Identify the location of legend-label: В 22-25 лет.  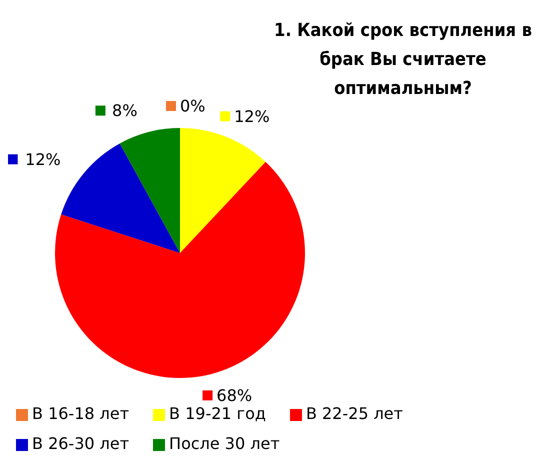
(354, 413).